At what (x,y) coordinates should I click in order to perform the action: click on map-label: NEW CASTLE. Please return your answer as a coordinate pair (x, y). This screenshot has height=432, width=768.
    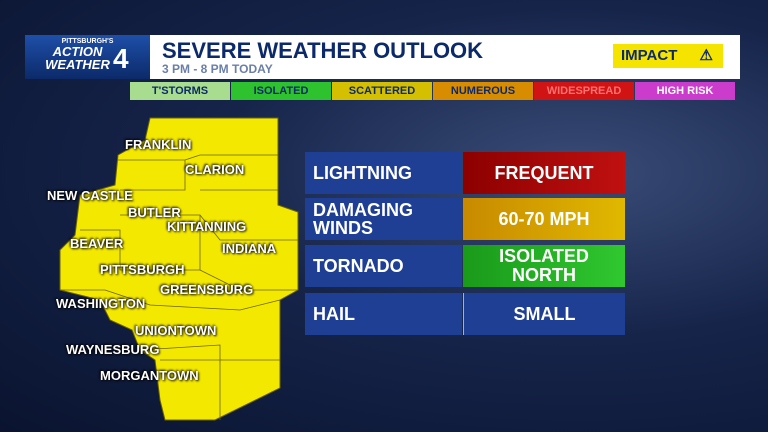
    Looking at the image, I should click on (90, 195).